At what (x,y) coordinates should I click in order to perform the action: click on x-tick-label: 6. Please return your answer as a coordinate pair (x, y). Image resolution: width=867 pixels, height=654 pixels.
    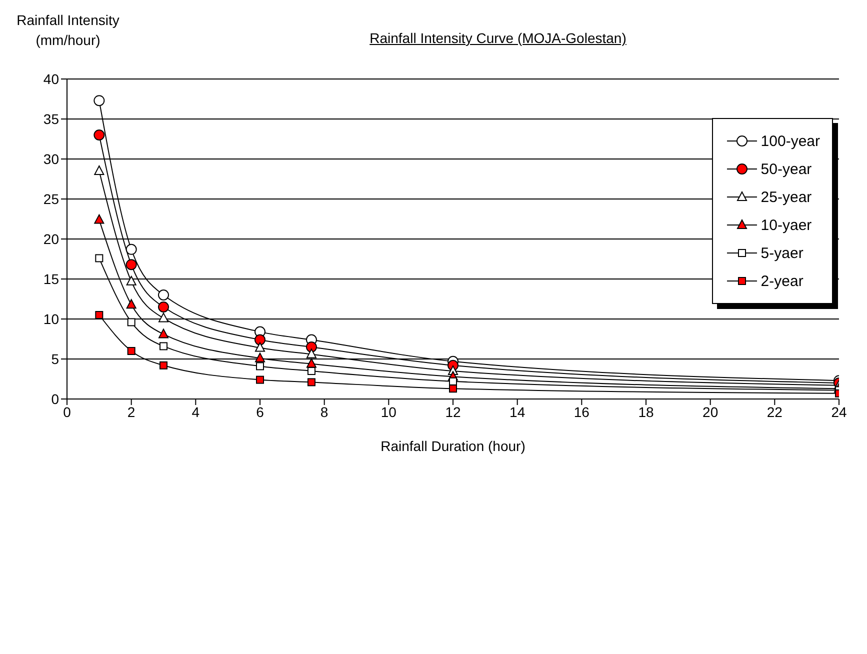
    Looking at the image, I should click on (260, 412).